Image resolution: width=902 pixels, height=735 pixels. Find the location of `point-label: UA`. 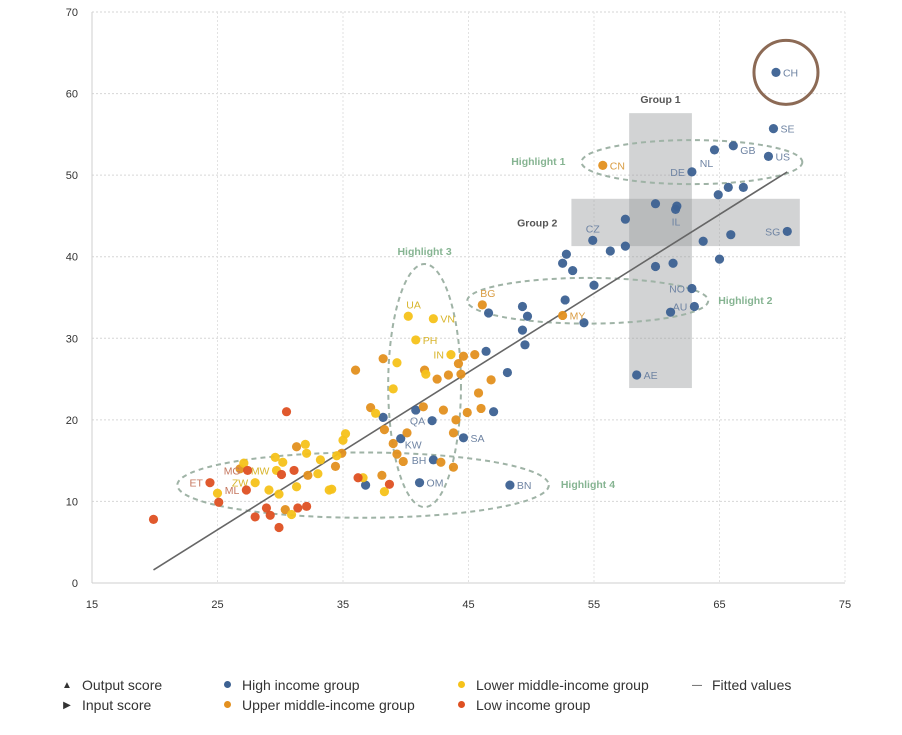

point-label: UA is located at coordinates (413, 305).